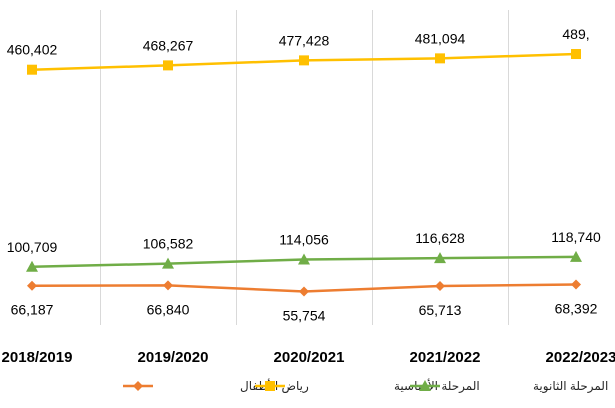 This screenshot has height=408, width=615. What do you see at coordinates (576, 237) in the screenshot?
I see `data-label: 118,740` at bounding box center [576, 237].